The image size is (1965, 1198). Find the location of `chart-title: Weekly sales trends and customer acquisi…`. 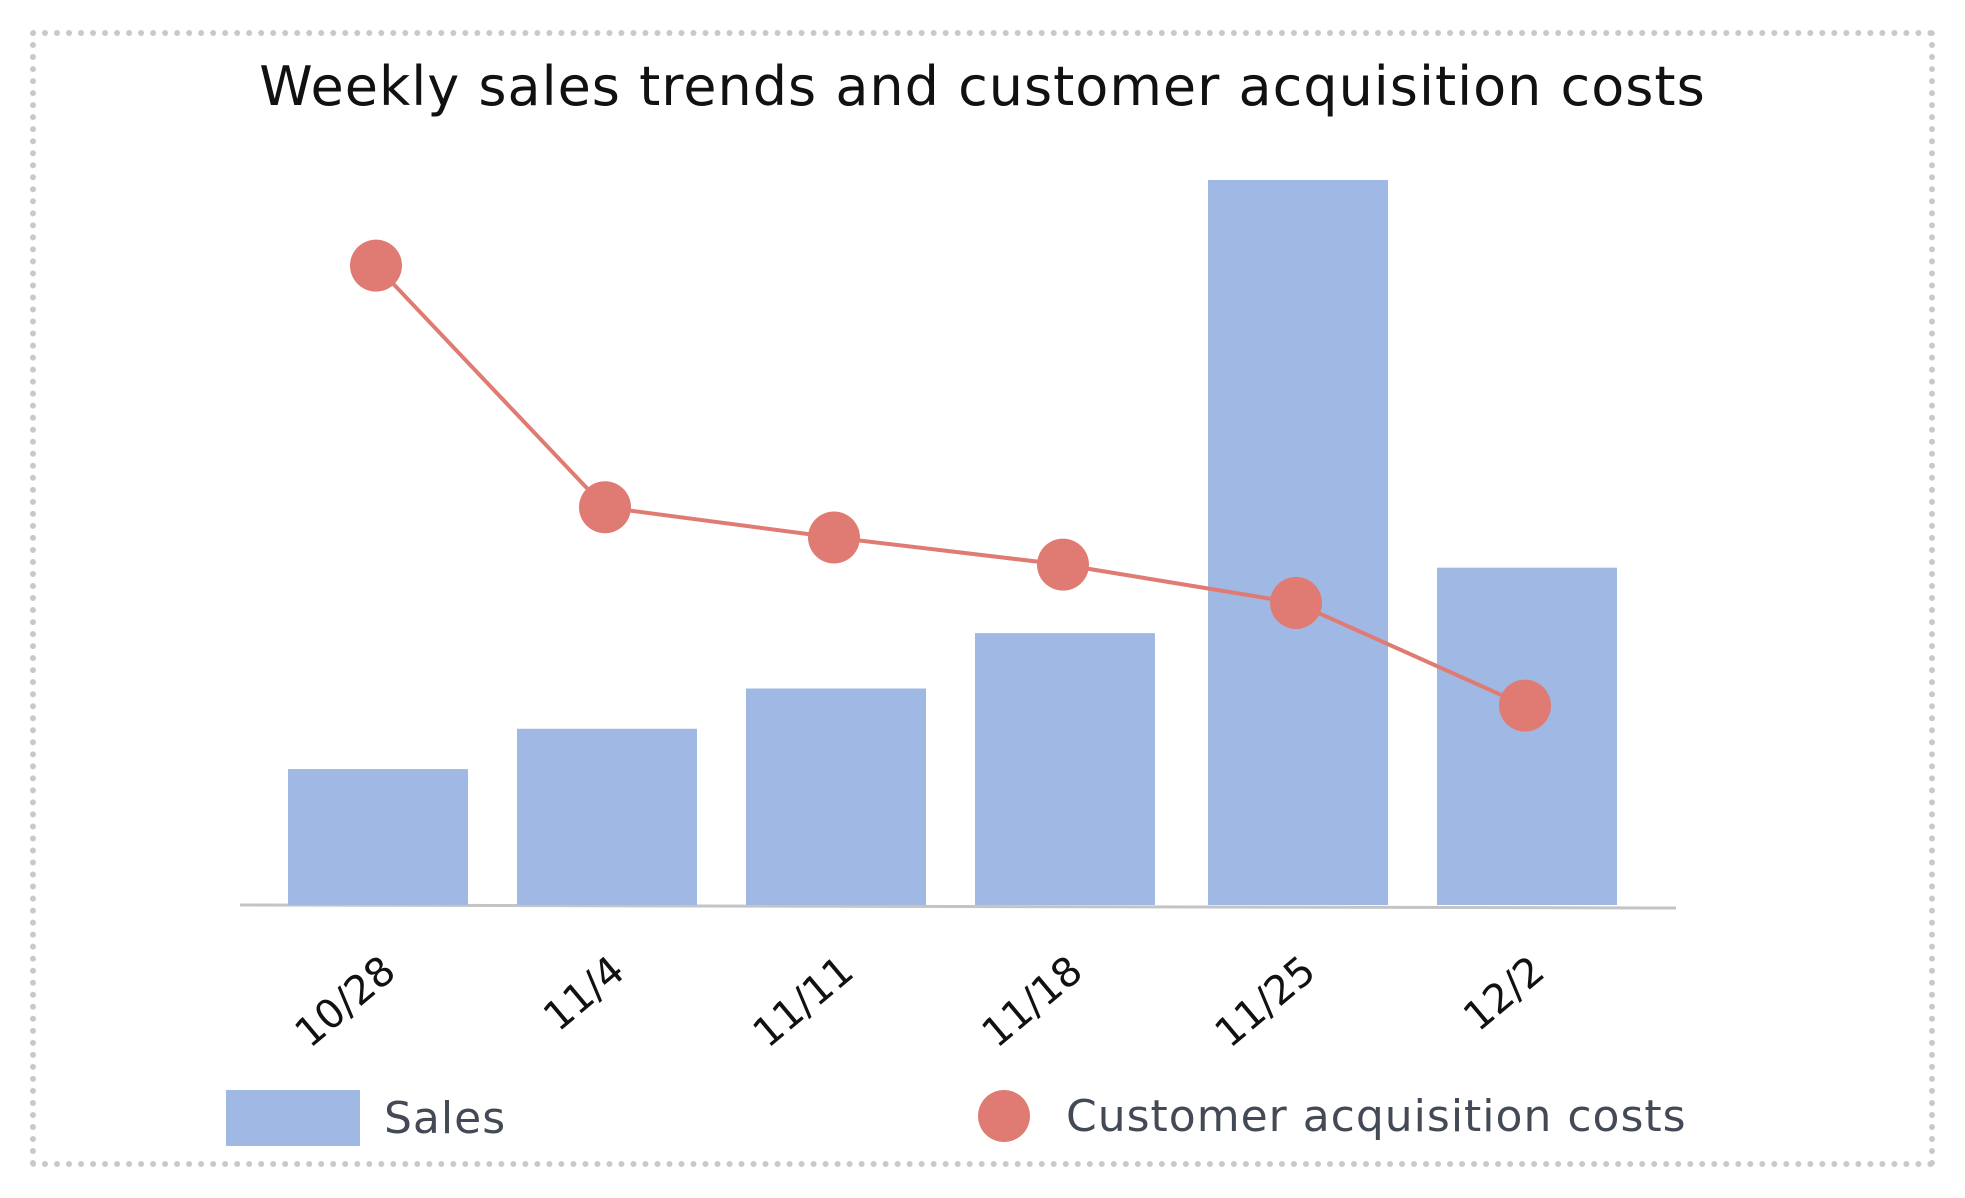

chart-title: Weekly sales trends and customer acquisi… is located at coordinates (982, 86).